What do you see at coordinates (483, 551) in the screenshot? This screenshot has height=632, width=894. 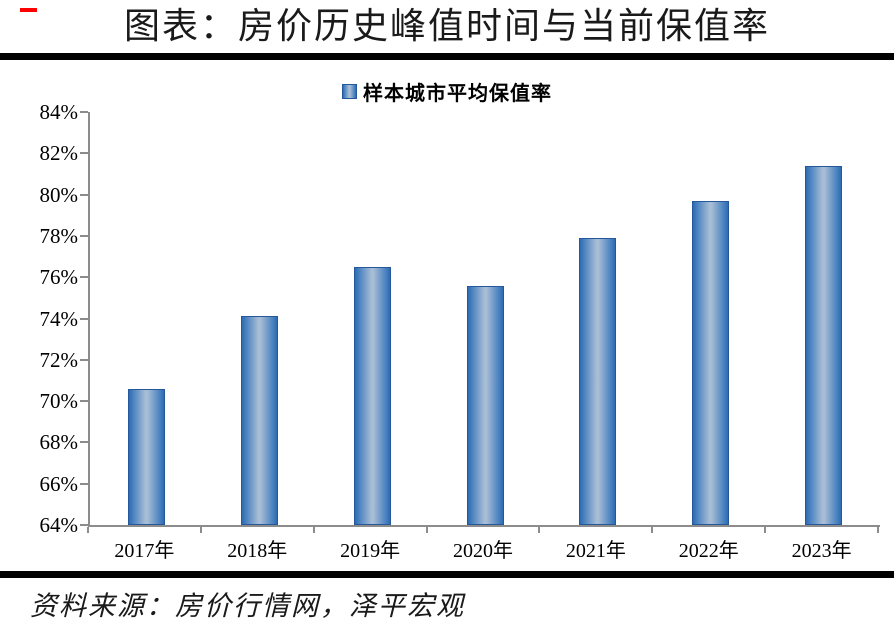 I see `x-axis-label-2020年: 2020年` at bounding box center [483, 551].